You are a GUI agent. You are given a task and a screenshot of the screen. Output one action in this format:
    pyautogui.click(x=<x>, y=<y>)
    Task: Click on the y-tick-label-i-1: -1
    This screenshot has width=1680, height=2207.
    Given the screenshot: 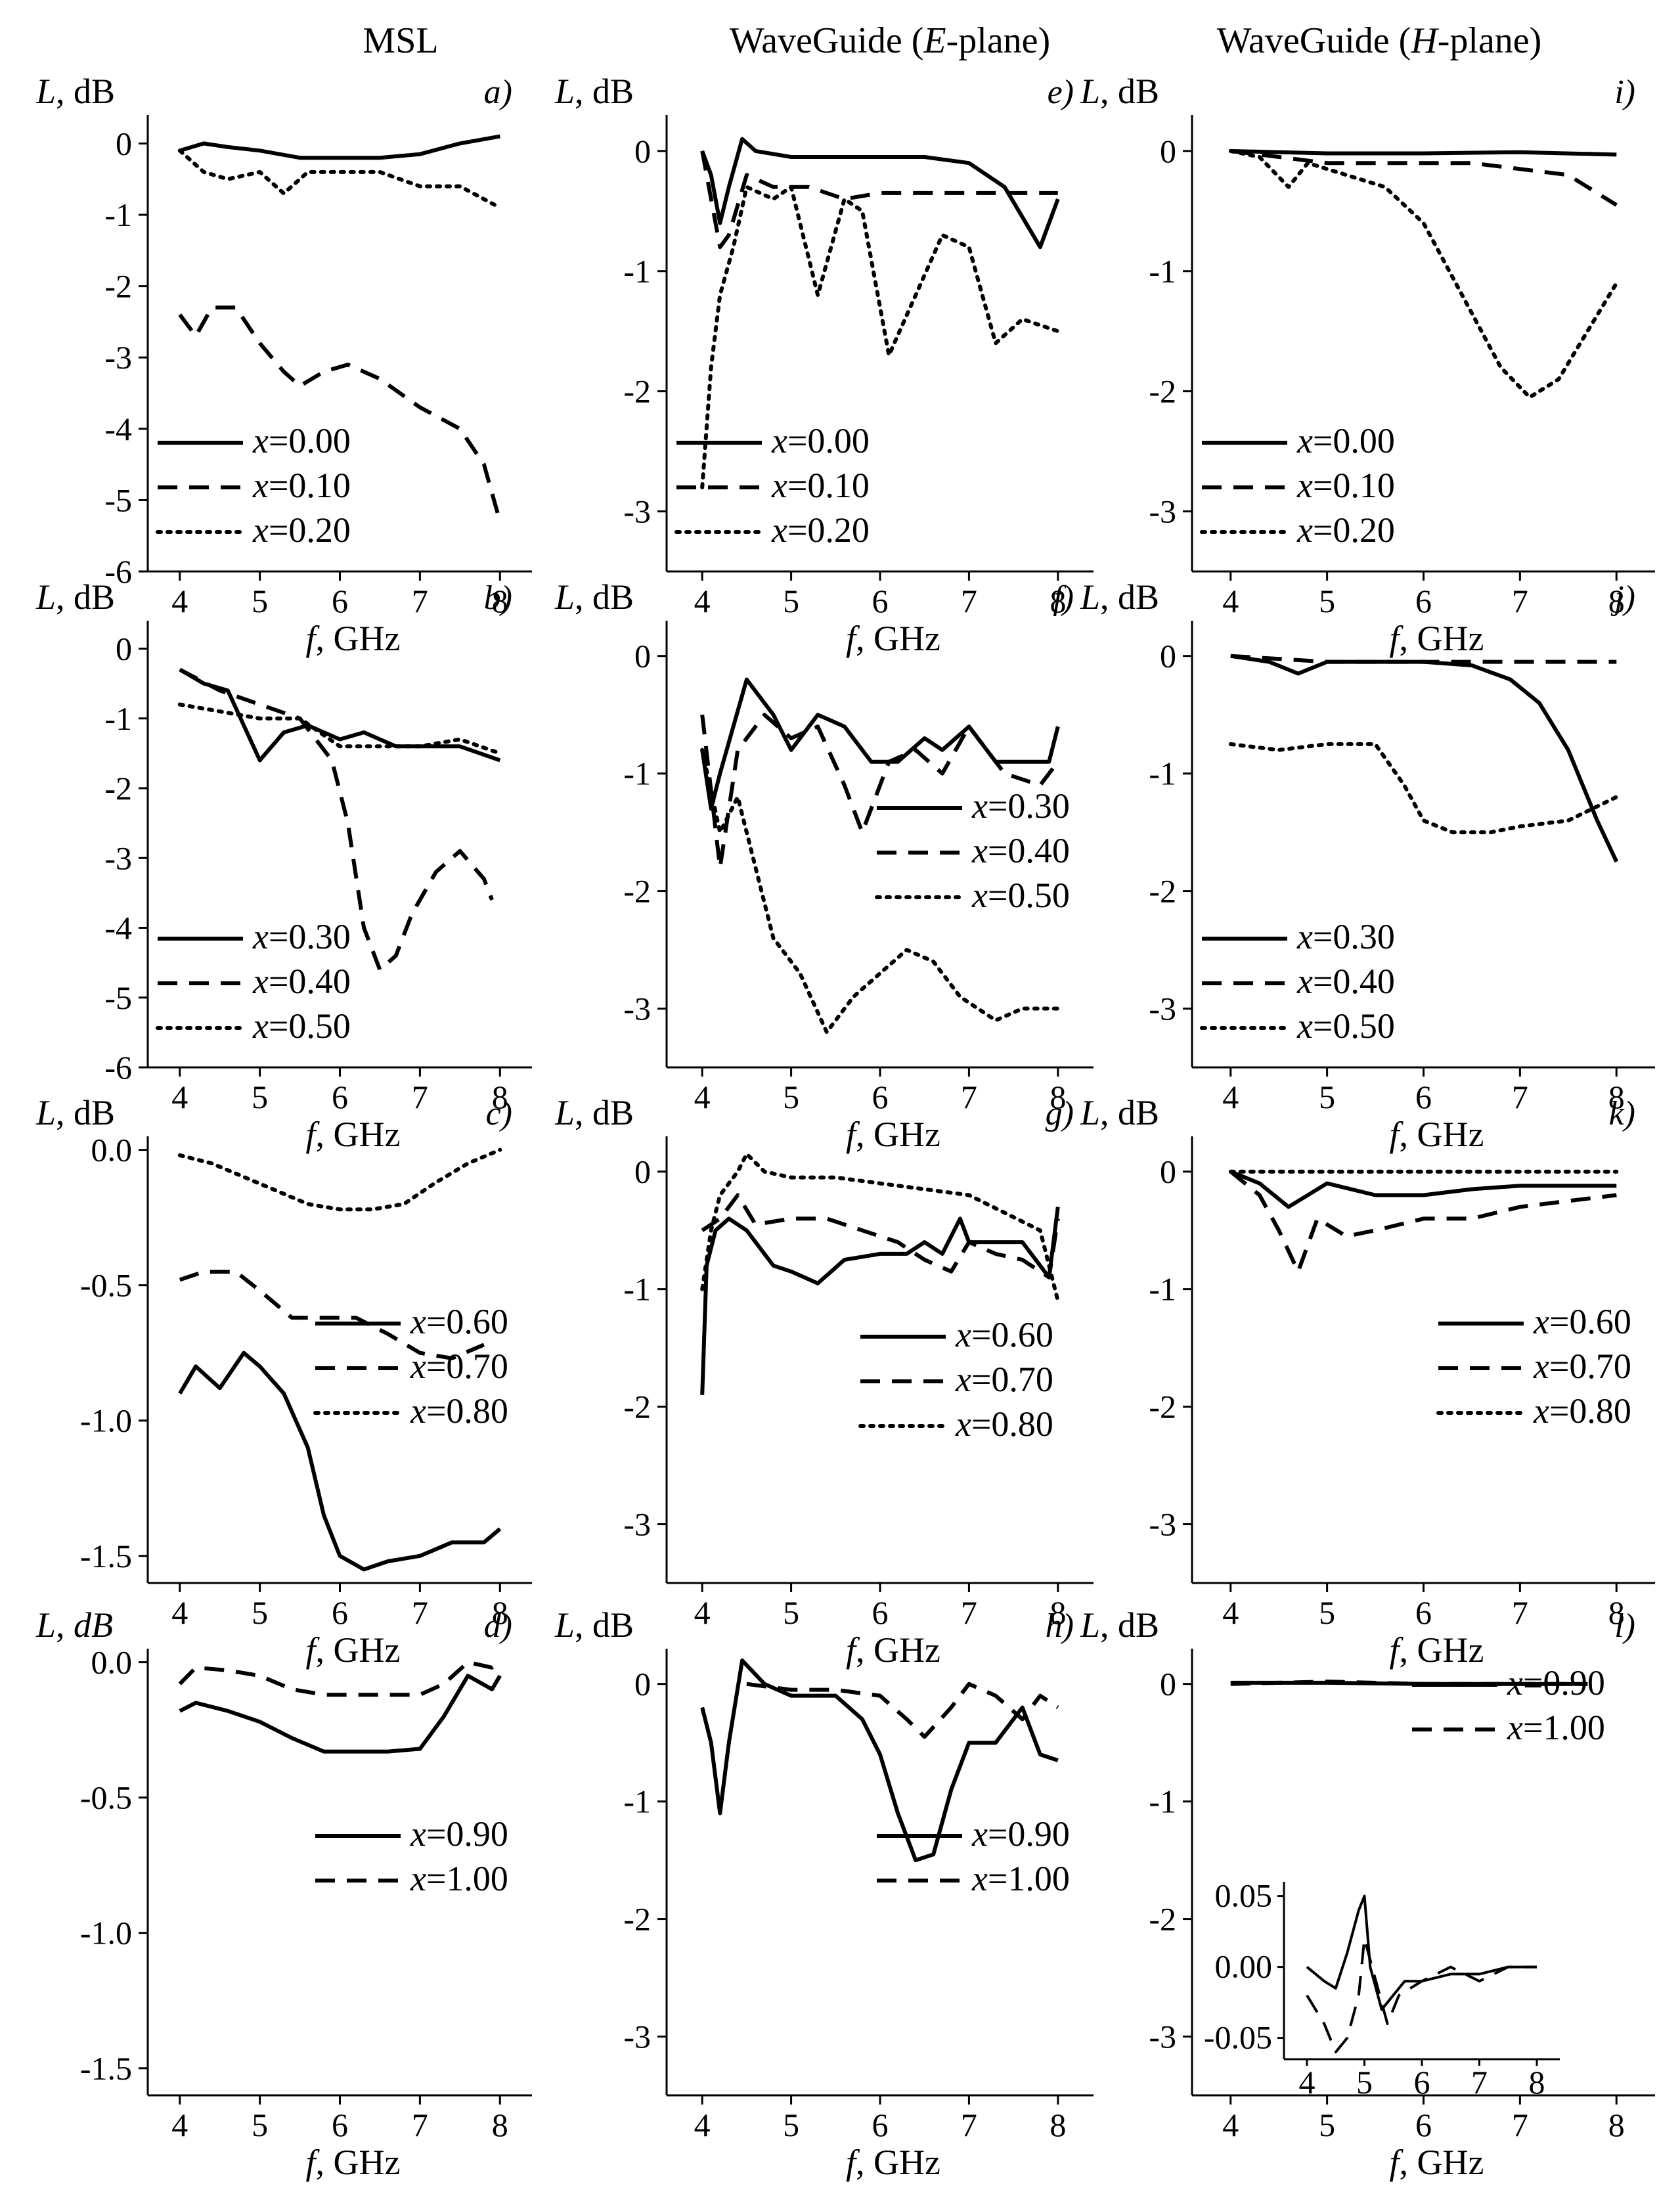 What is the action you would take?
    pyautogui.click(x=1162, y=272)
    